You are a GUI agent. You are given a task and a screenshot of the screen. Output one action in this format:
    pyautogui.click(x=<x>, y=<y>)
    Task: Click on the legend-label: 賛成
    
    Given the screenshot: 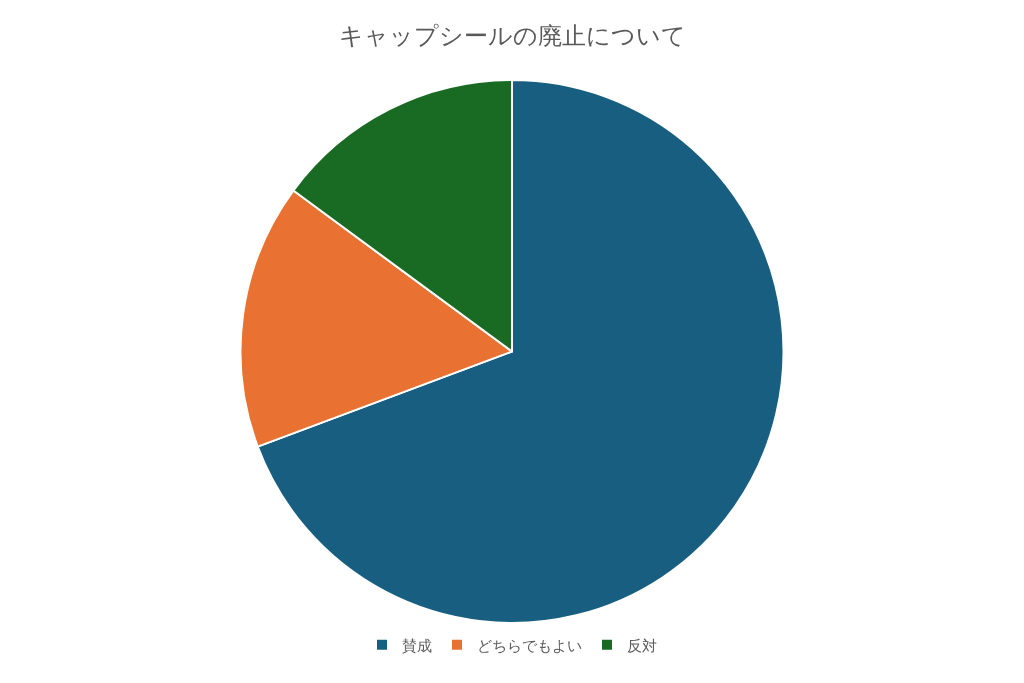 What is the action you would take?
    pyautogui.click(x=417, y=645)
    